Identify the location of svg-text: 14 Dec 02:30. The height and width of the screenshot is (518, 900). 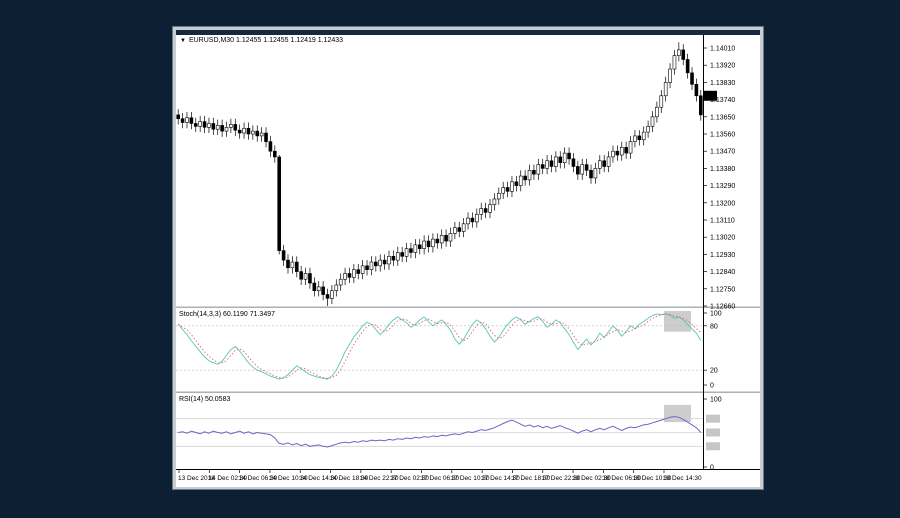
(227, 478).